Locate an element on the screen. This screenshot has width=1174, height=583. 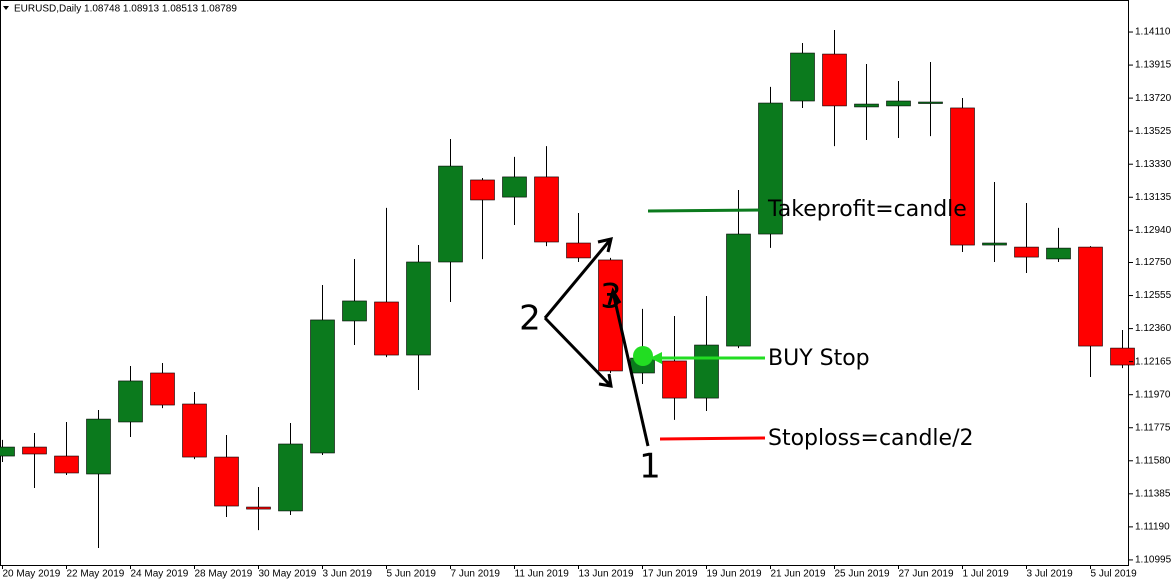
x-tick-label: 25 Jun 2019 is located at coordinates (862, 574).